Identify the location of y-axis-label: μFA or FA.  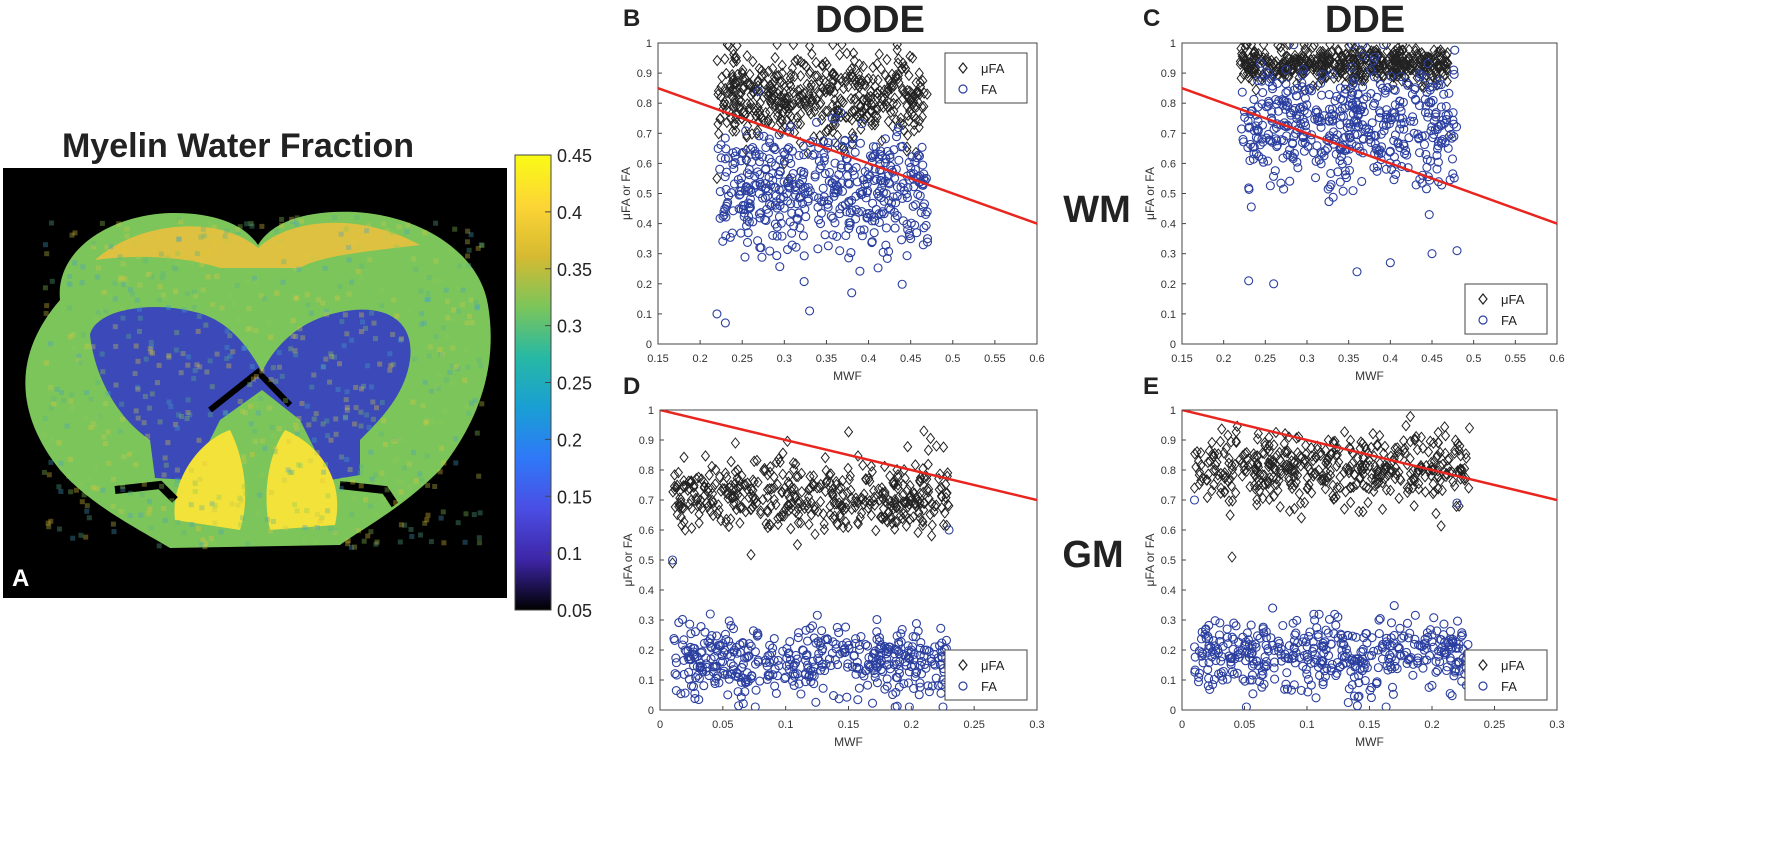
(626, 193).